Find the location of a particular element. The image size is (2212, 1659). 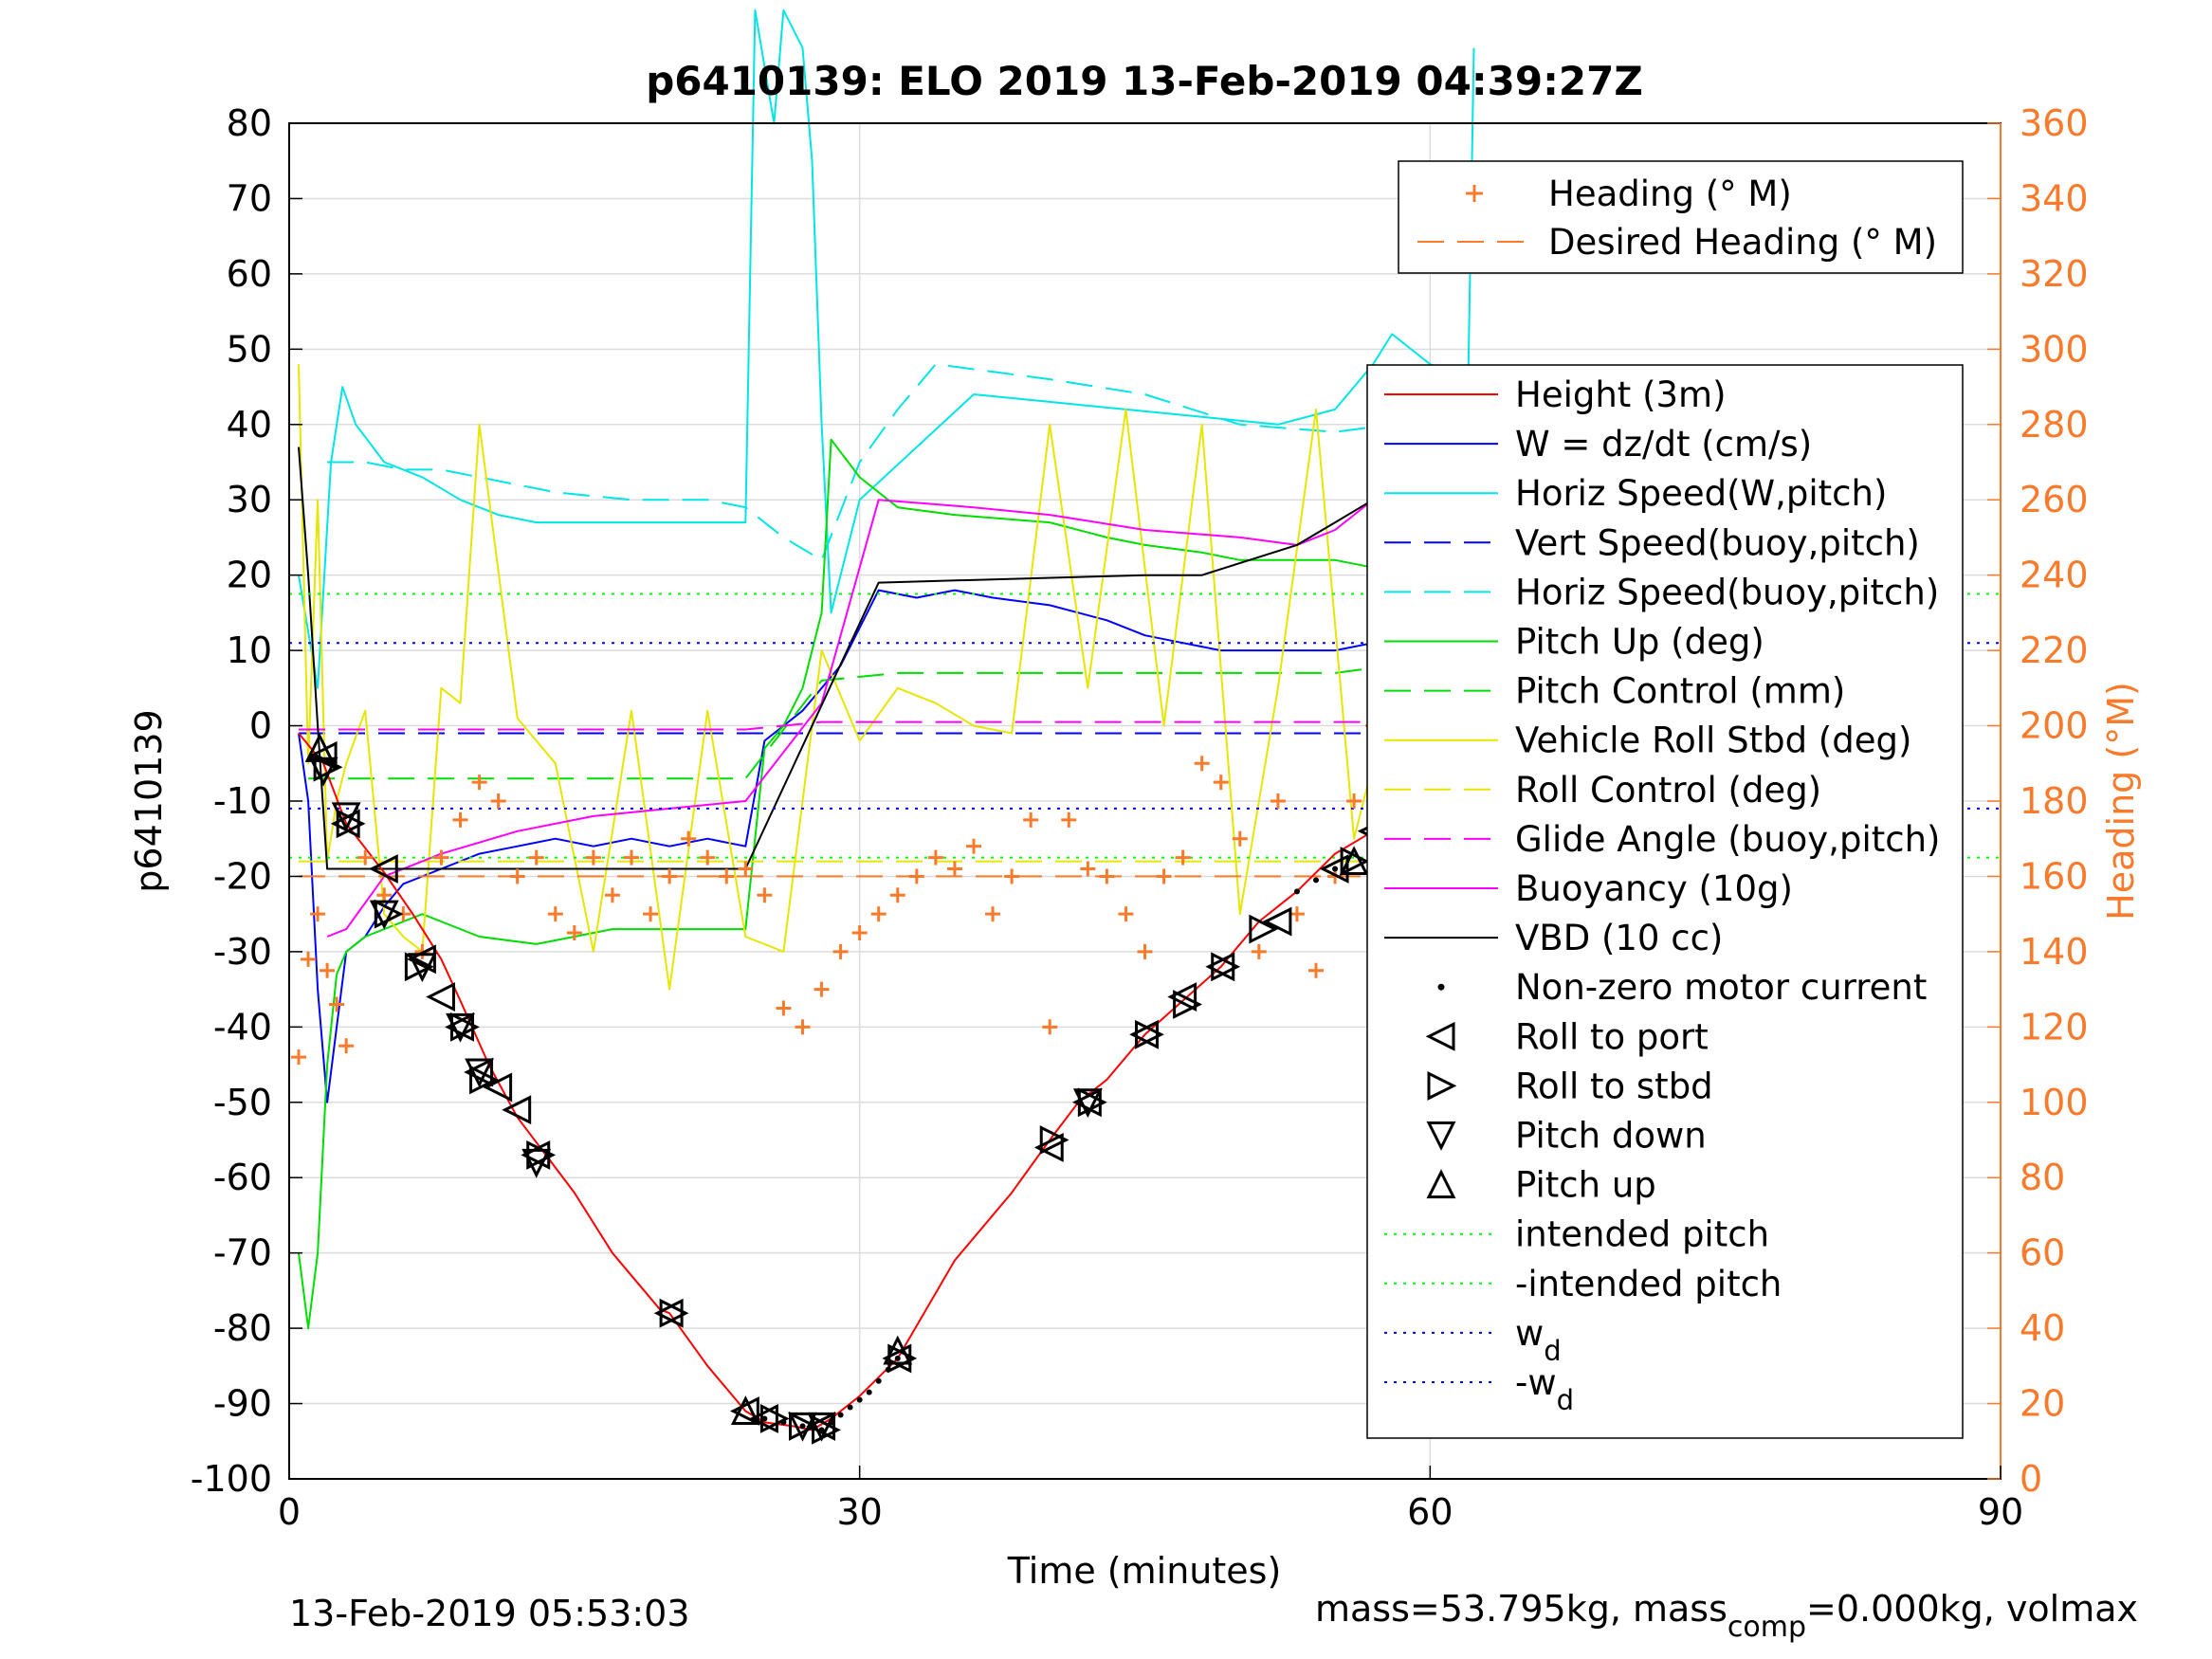

legend-item-pitch-control-mm-6: Pitch Control (mm) is located at coordinates (1614, 691).